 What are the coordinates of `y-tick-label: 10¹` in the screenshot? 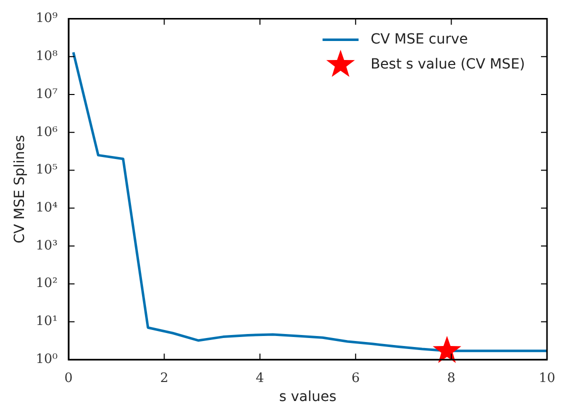 It's located at (47, 322).